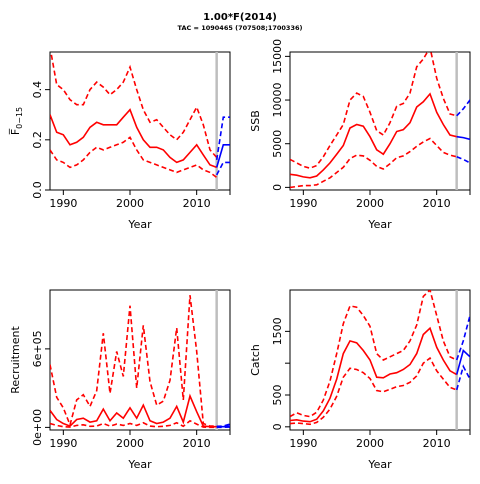 Image resolution: width=480 pixels, height=484 pixels. What do you see at coordinates (133, 411) in the screenshot?
I see `series-estimate-recruitment` at bounding box center [133, 411].